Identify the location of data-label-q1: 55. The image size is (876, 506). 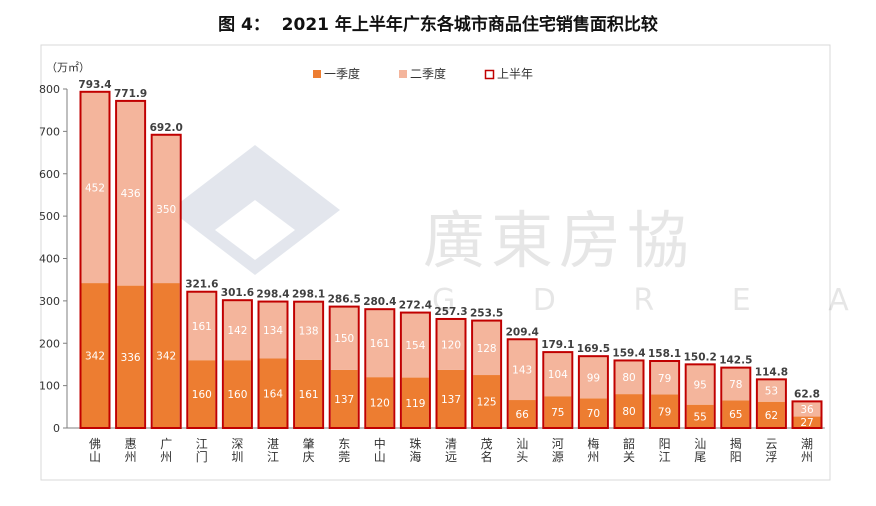
(700, 417).